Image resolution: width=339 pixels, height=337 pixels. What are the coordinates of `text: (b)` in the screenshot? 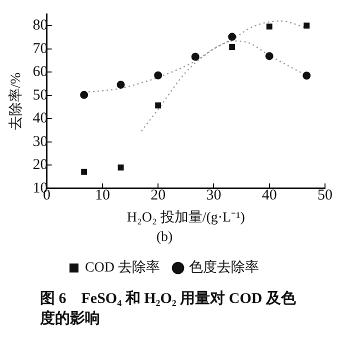 It's located at (164, 237).